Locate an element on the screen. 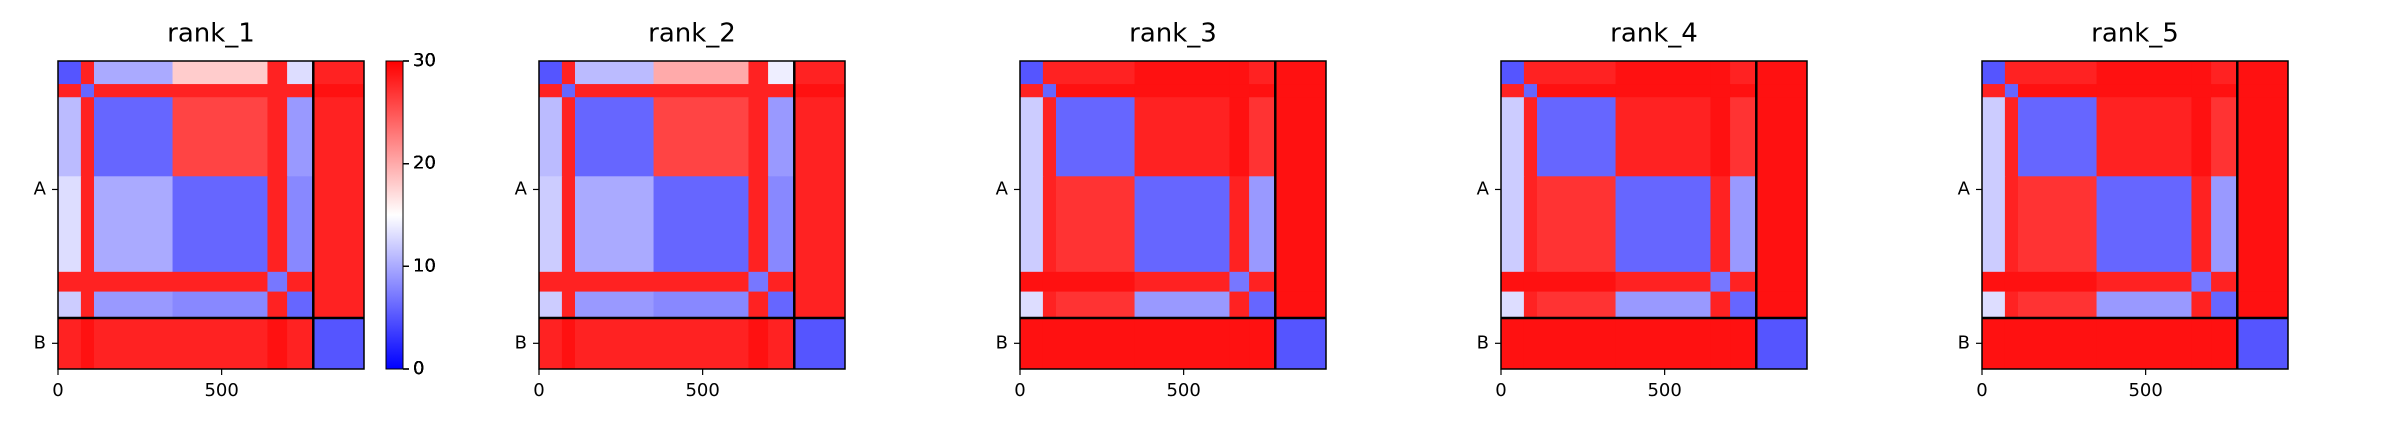  colorbar-tick-label: 10 is located at coordinates (424, 265).